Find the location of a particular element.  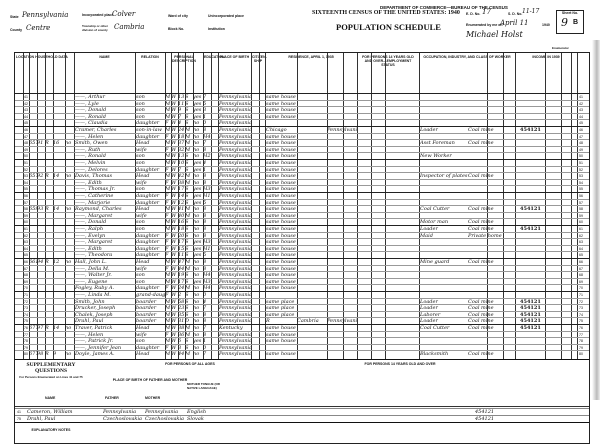

name-cell: ——, Marjorie is located at coordinates (93, 202).